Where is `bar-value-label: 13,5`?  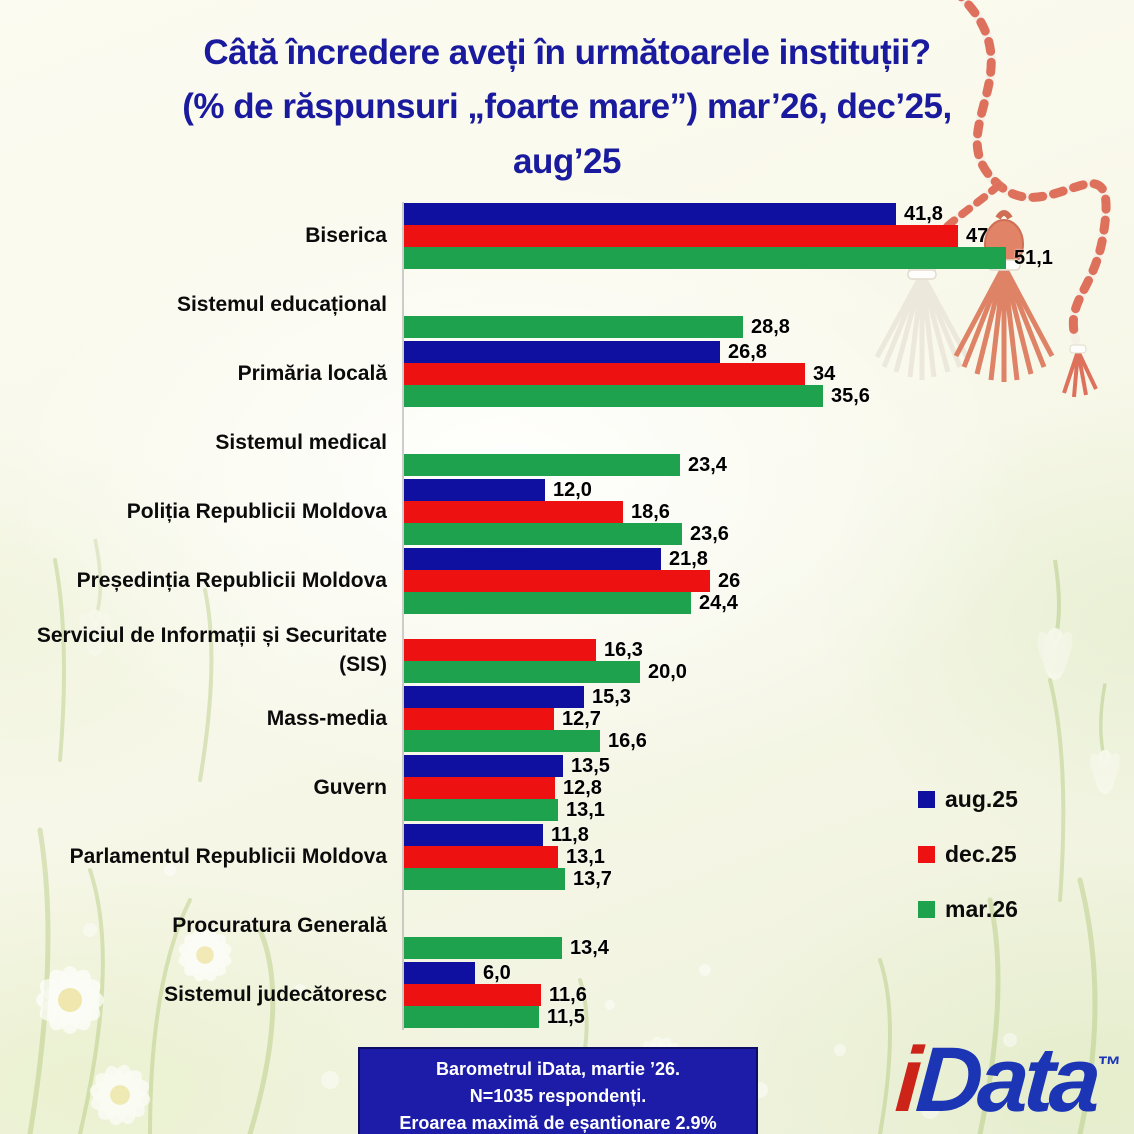 bar-value-label: 13,5 is located at coordinates (590, 765).